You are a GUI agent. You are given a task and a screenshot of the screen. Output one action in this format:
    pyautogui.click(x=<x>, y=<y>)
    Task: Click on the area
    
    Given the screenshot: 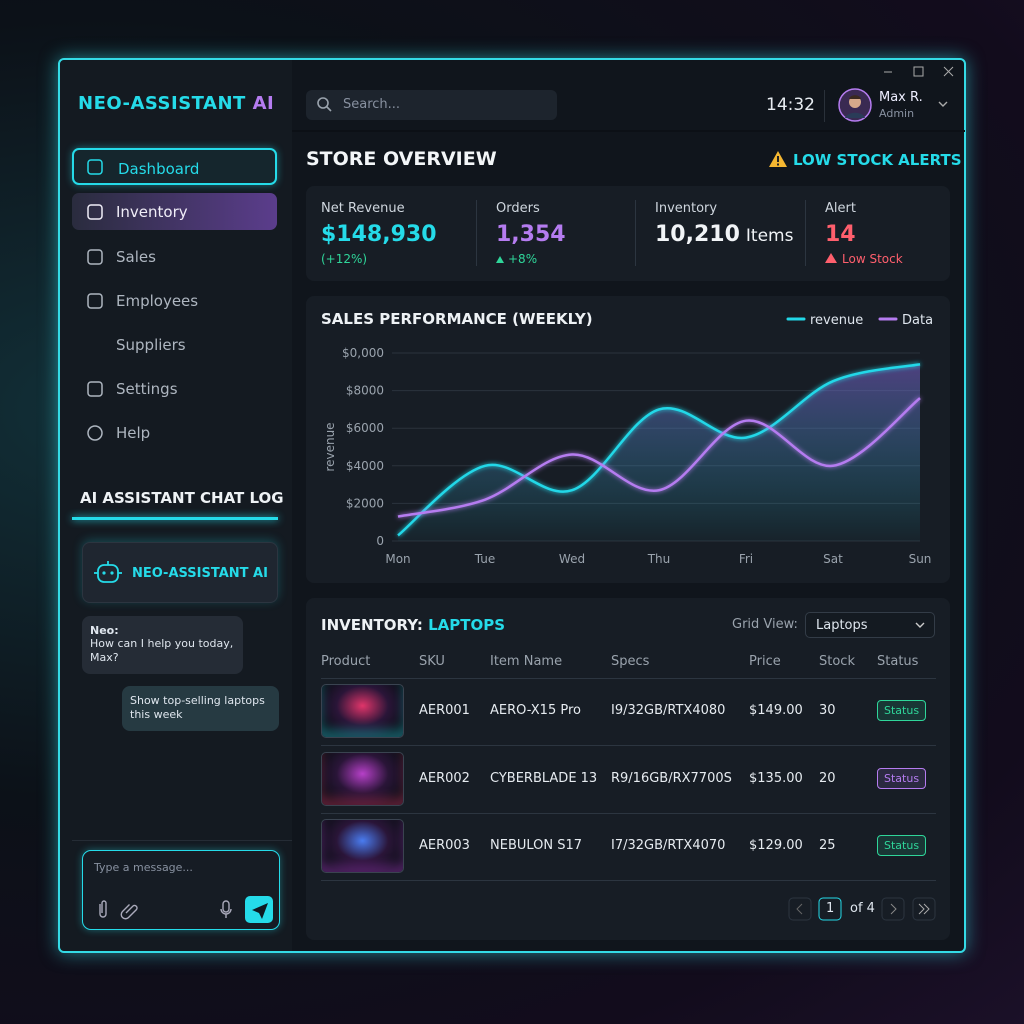 What is the action you would take?
    pyautogui.click(x=659, y=452)
    